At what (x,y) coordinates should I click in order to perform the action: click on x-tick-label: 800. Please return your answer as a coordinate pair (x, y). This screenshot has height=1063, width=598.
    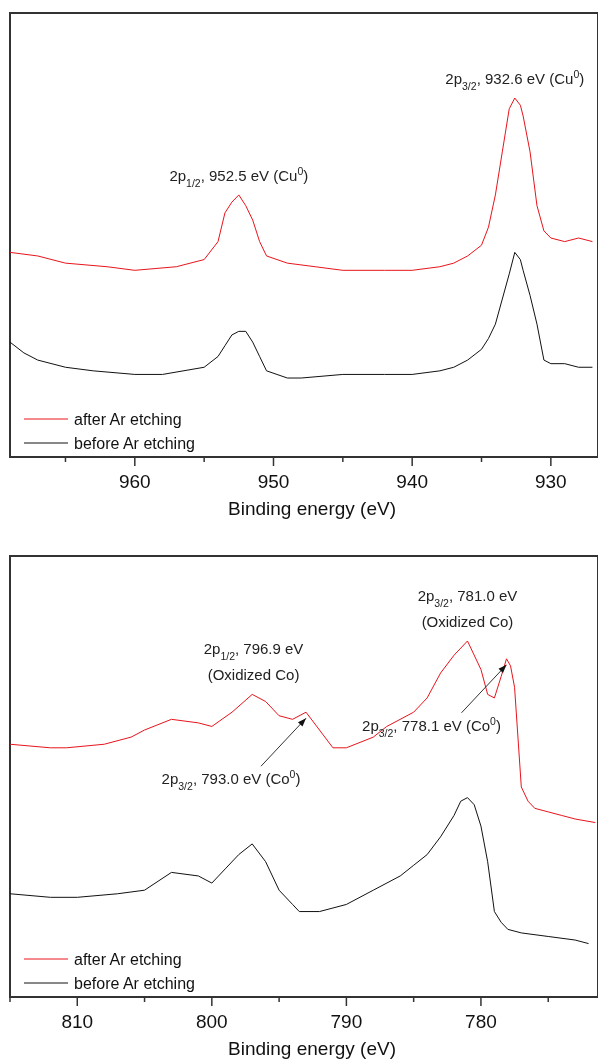
    Looking at the image, I should click on (211, 1021).